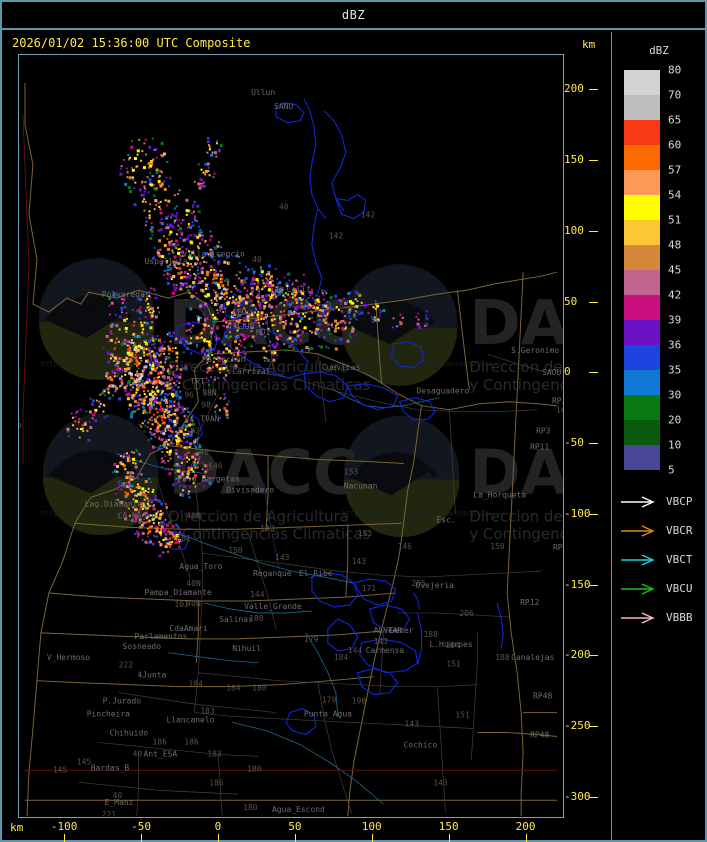  I want to click on vector-legend-row: VBBB, so click(663, 617).